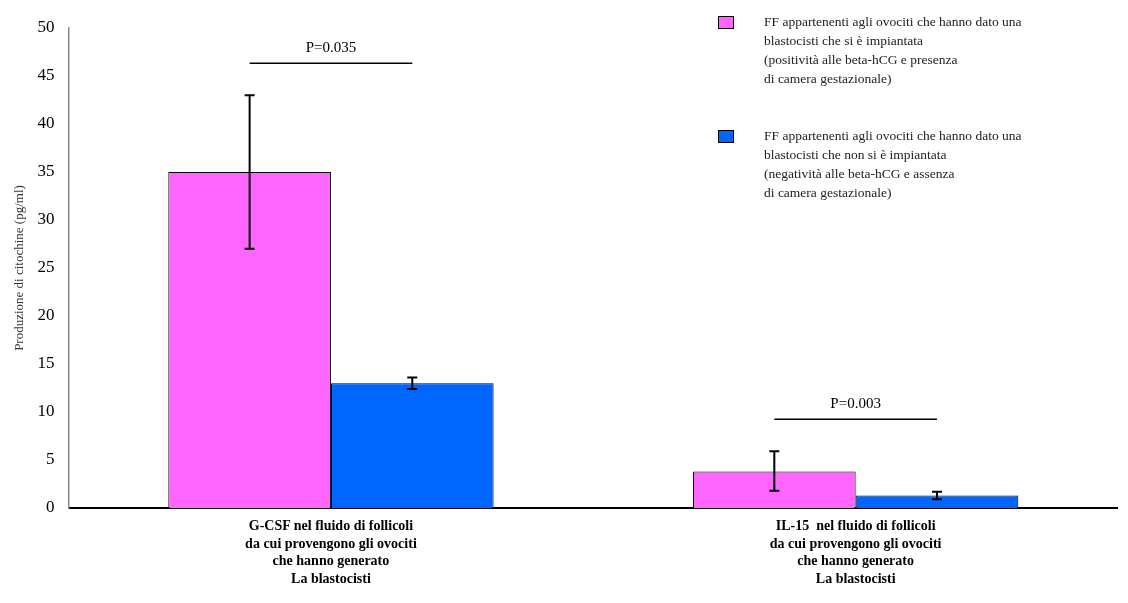 The image size is (1128, 603). What do you see at coordinates (50, 459) in the screenshot?
I see `y-tick-label: 5` at bounding box center [50, 459].